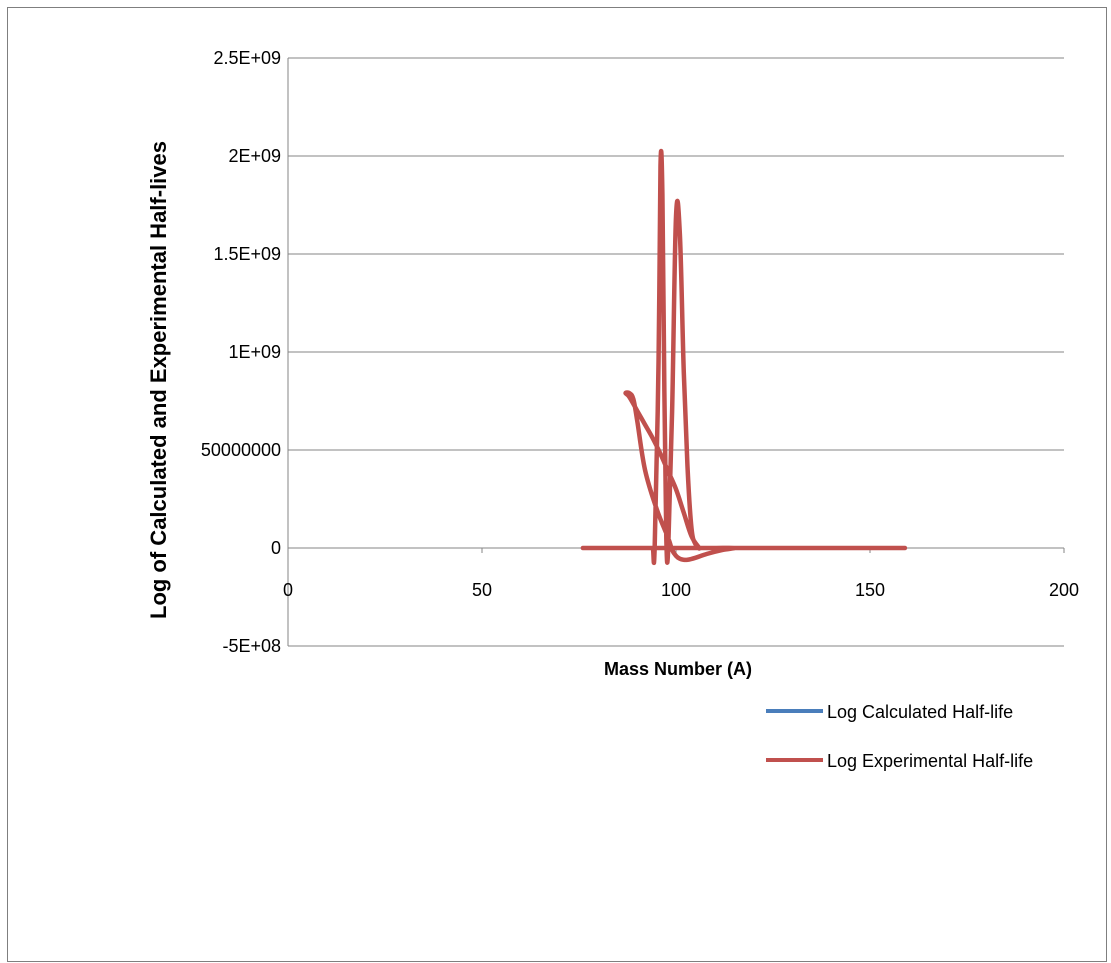  I want to click on x-tick-label: 50, so click(482, 590).